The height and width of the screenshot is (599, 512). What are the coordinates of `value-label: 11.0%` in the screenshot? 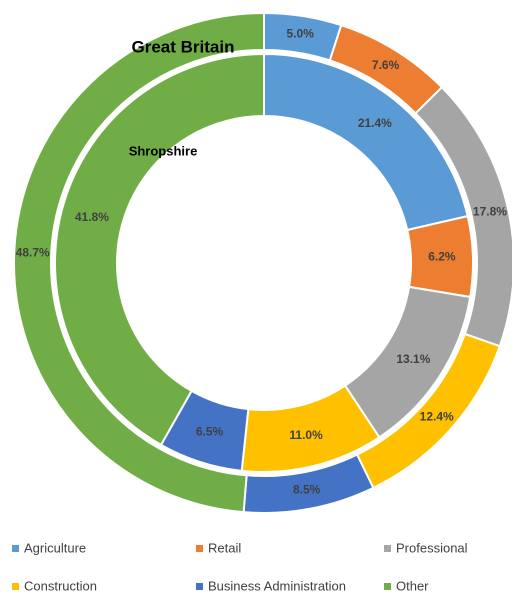 It's located at (306, 435).